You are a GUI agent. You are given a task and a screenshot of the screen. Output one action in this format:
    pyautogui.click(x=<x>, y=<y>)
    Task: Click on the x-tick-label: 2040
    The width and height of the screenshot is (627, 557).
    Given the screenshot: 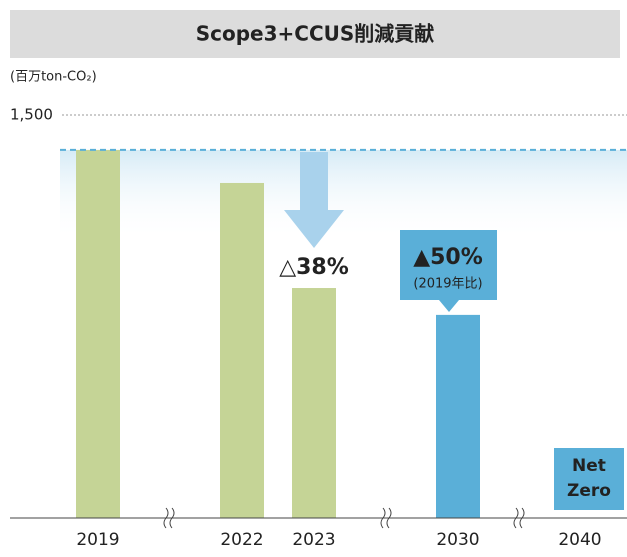 What is the action you would take?
    pyautogui.click(x=579, y=540)
    